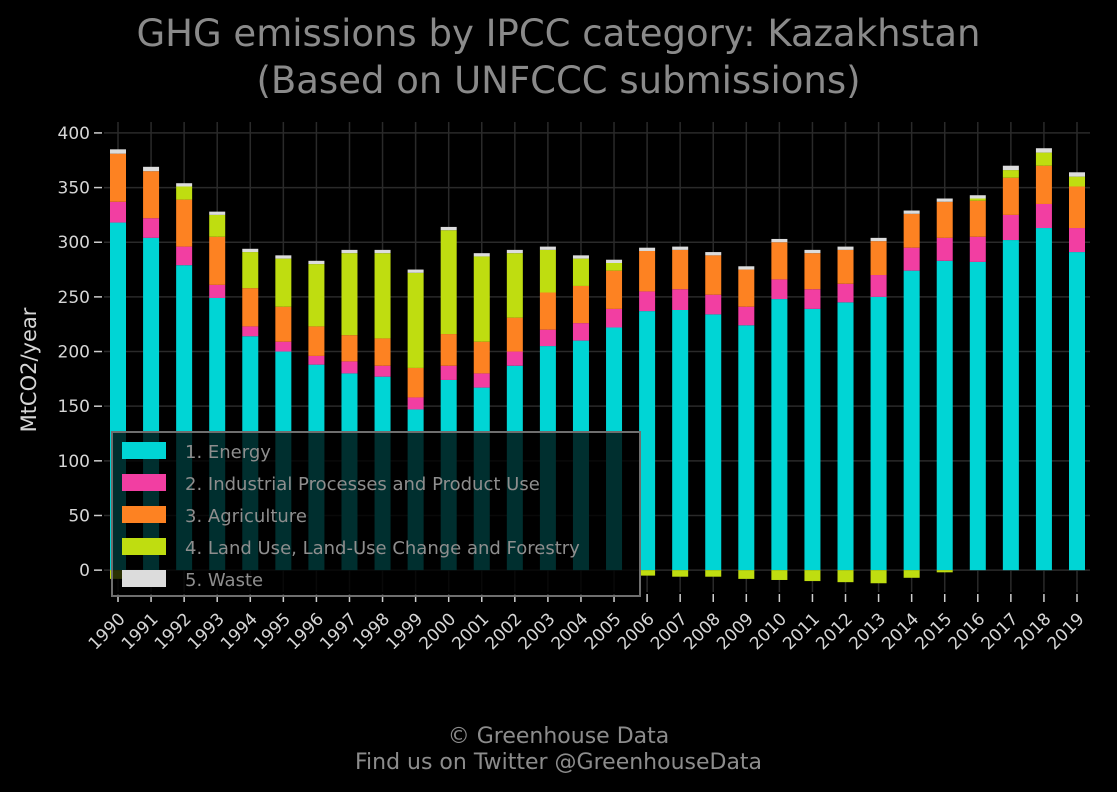  I want to click on credit-twitter: Find us on Twitter @GreenhouseData, so click(558, 762).